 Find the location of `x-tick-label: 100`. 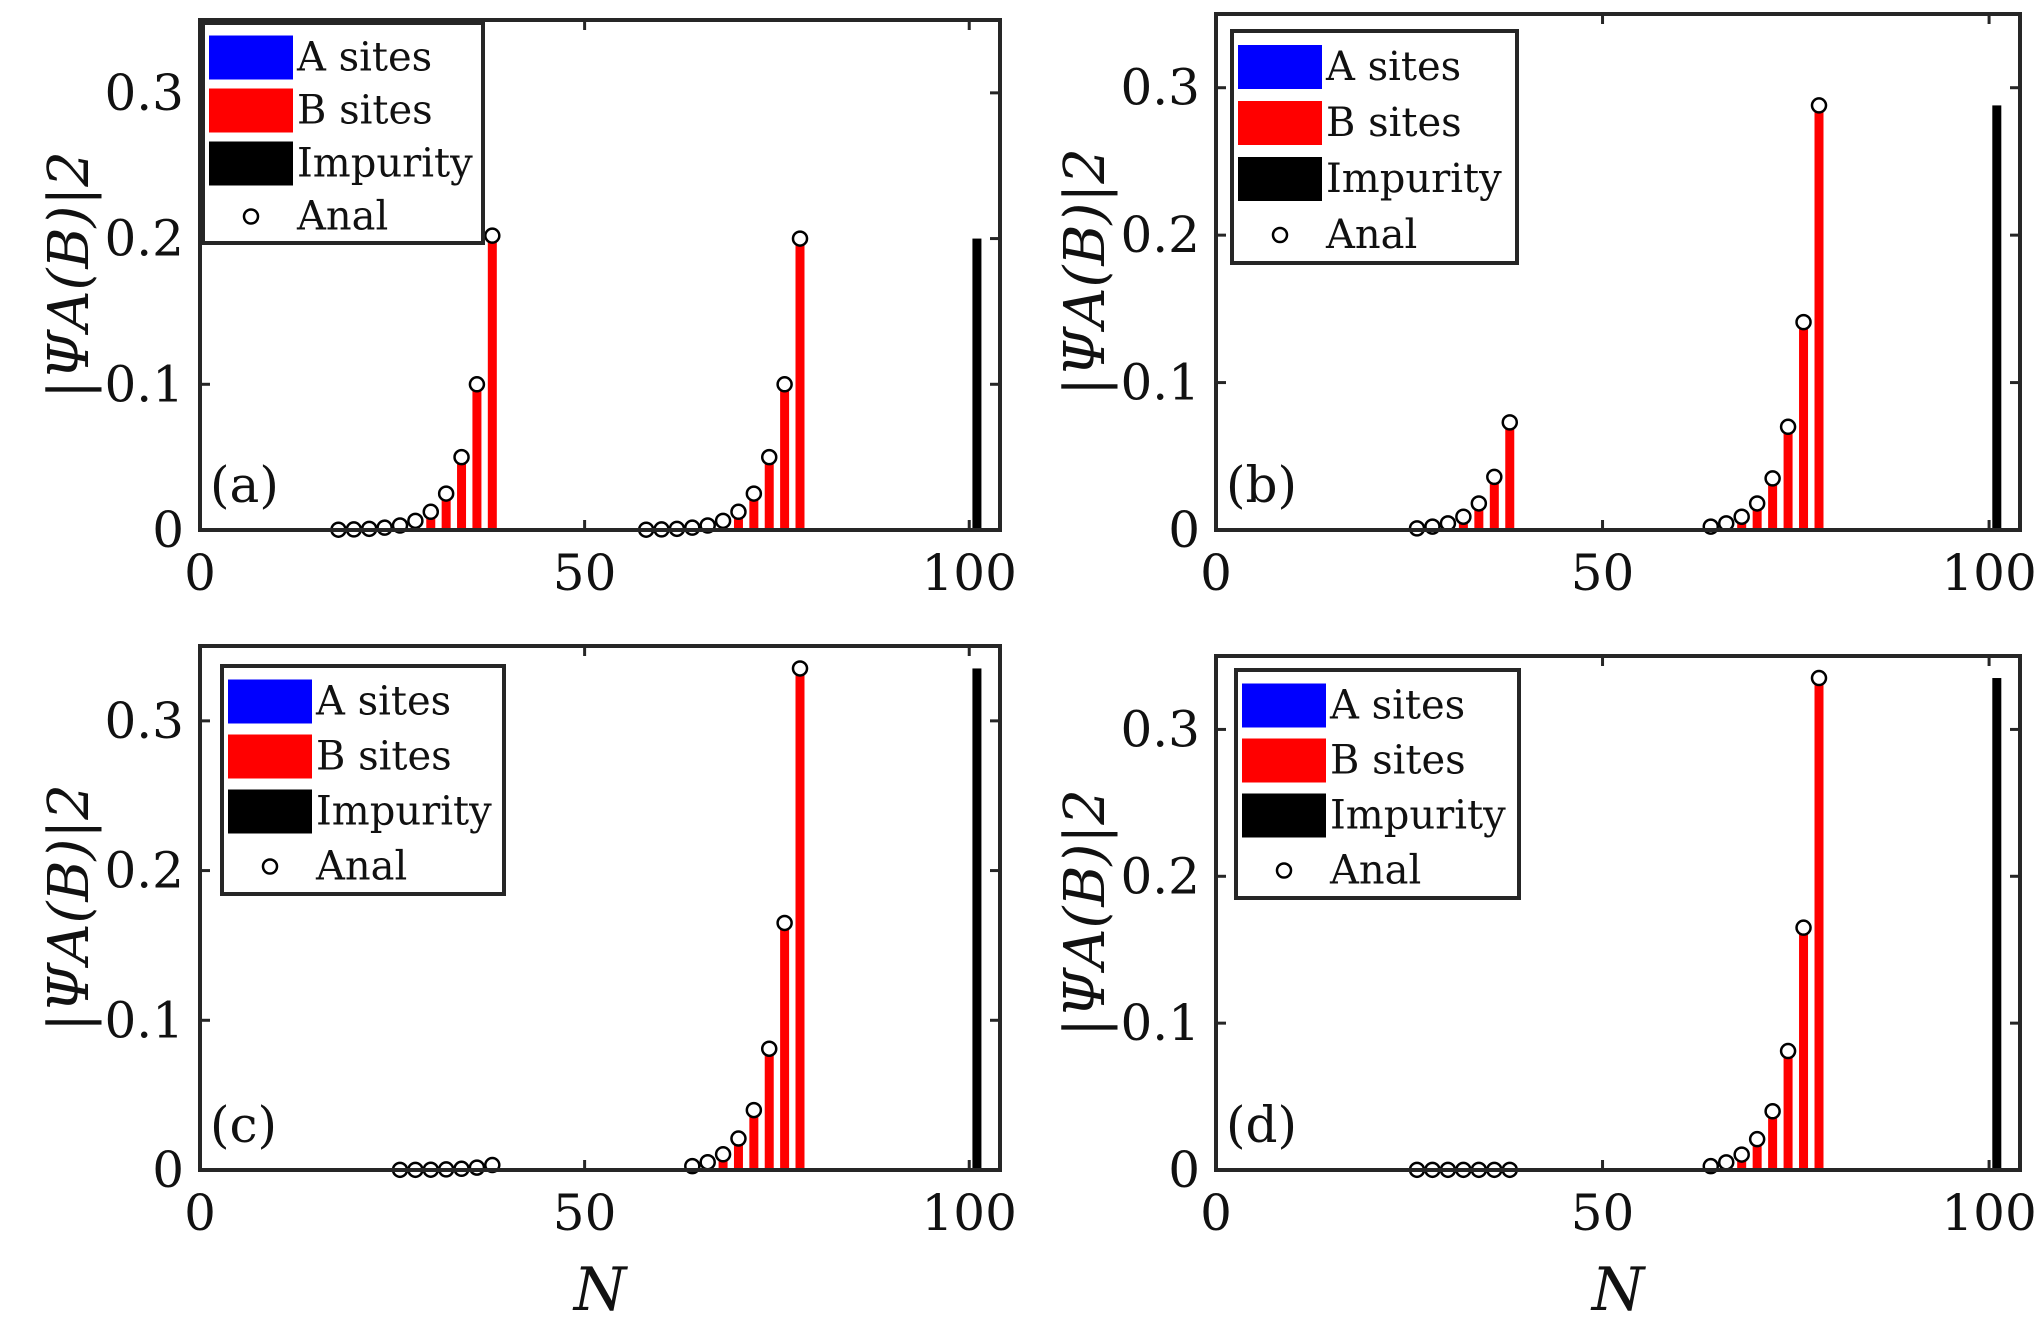

x-tick-label: 100 is located at coordinates (969, 1213).